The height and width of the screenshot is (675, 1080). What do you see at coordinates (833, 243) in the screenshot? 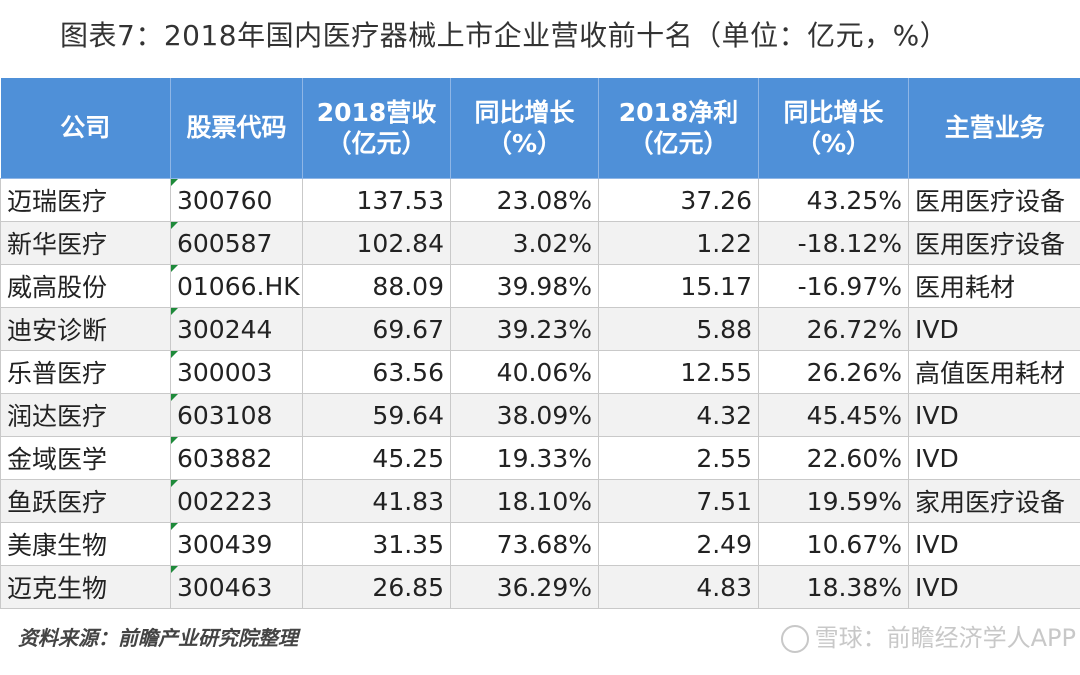
I see `profit-growth-cell: -18.12%` at bounding box center [833, 243].